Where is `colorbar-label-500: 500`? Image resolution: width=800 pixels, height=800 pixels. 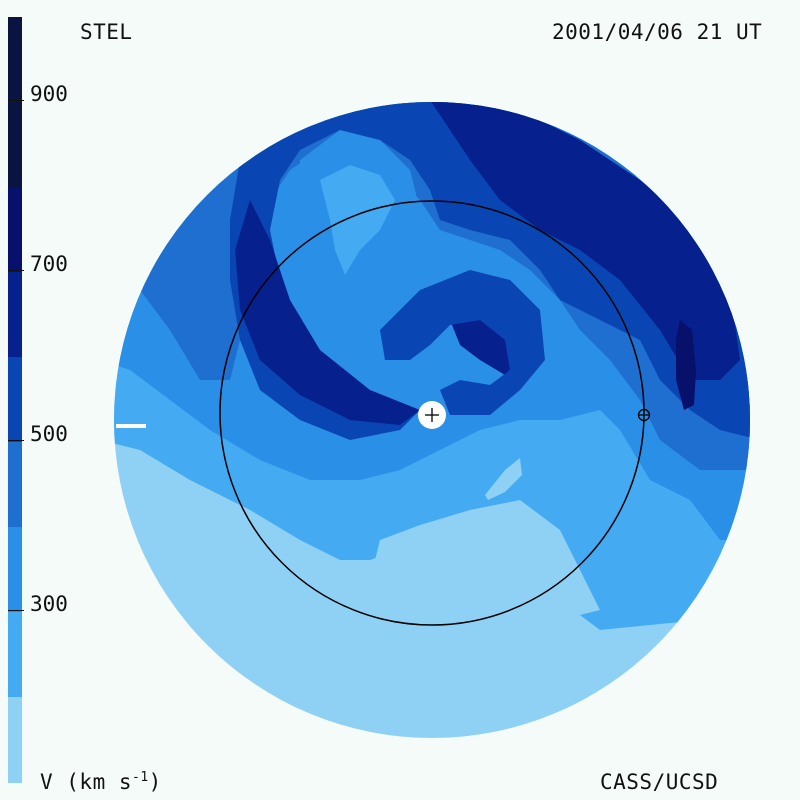 colorbar-label-500: 500 is located at coordinates (49, 434).